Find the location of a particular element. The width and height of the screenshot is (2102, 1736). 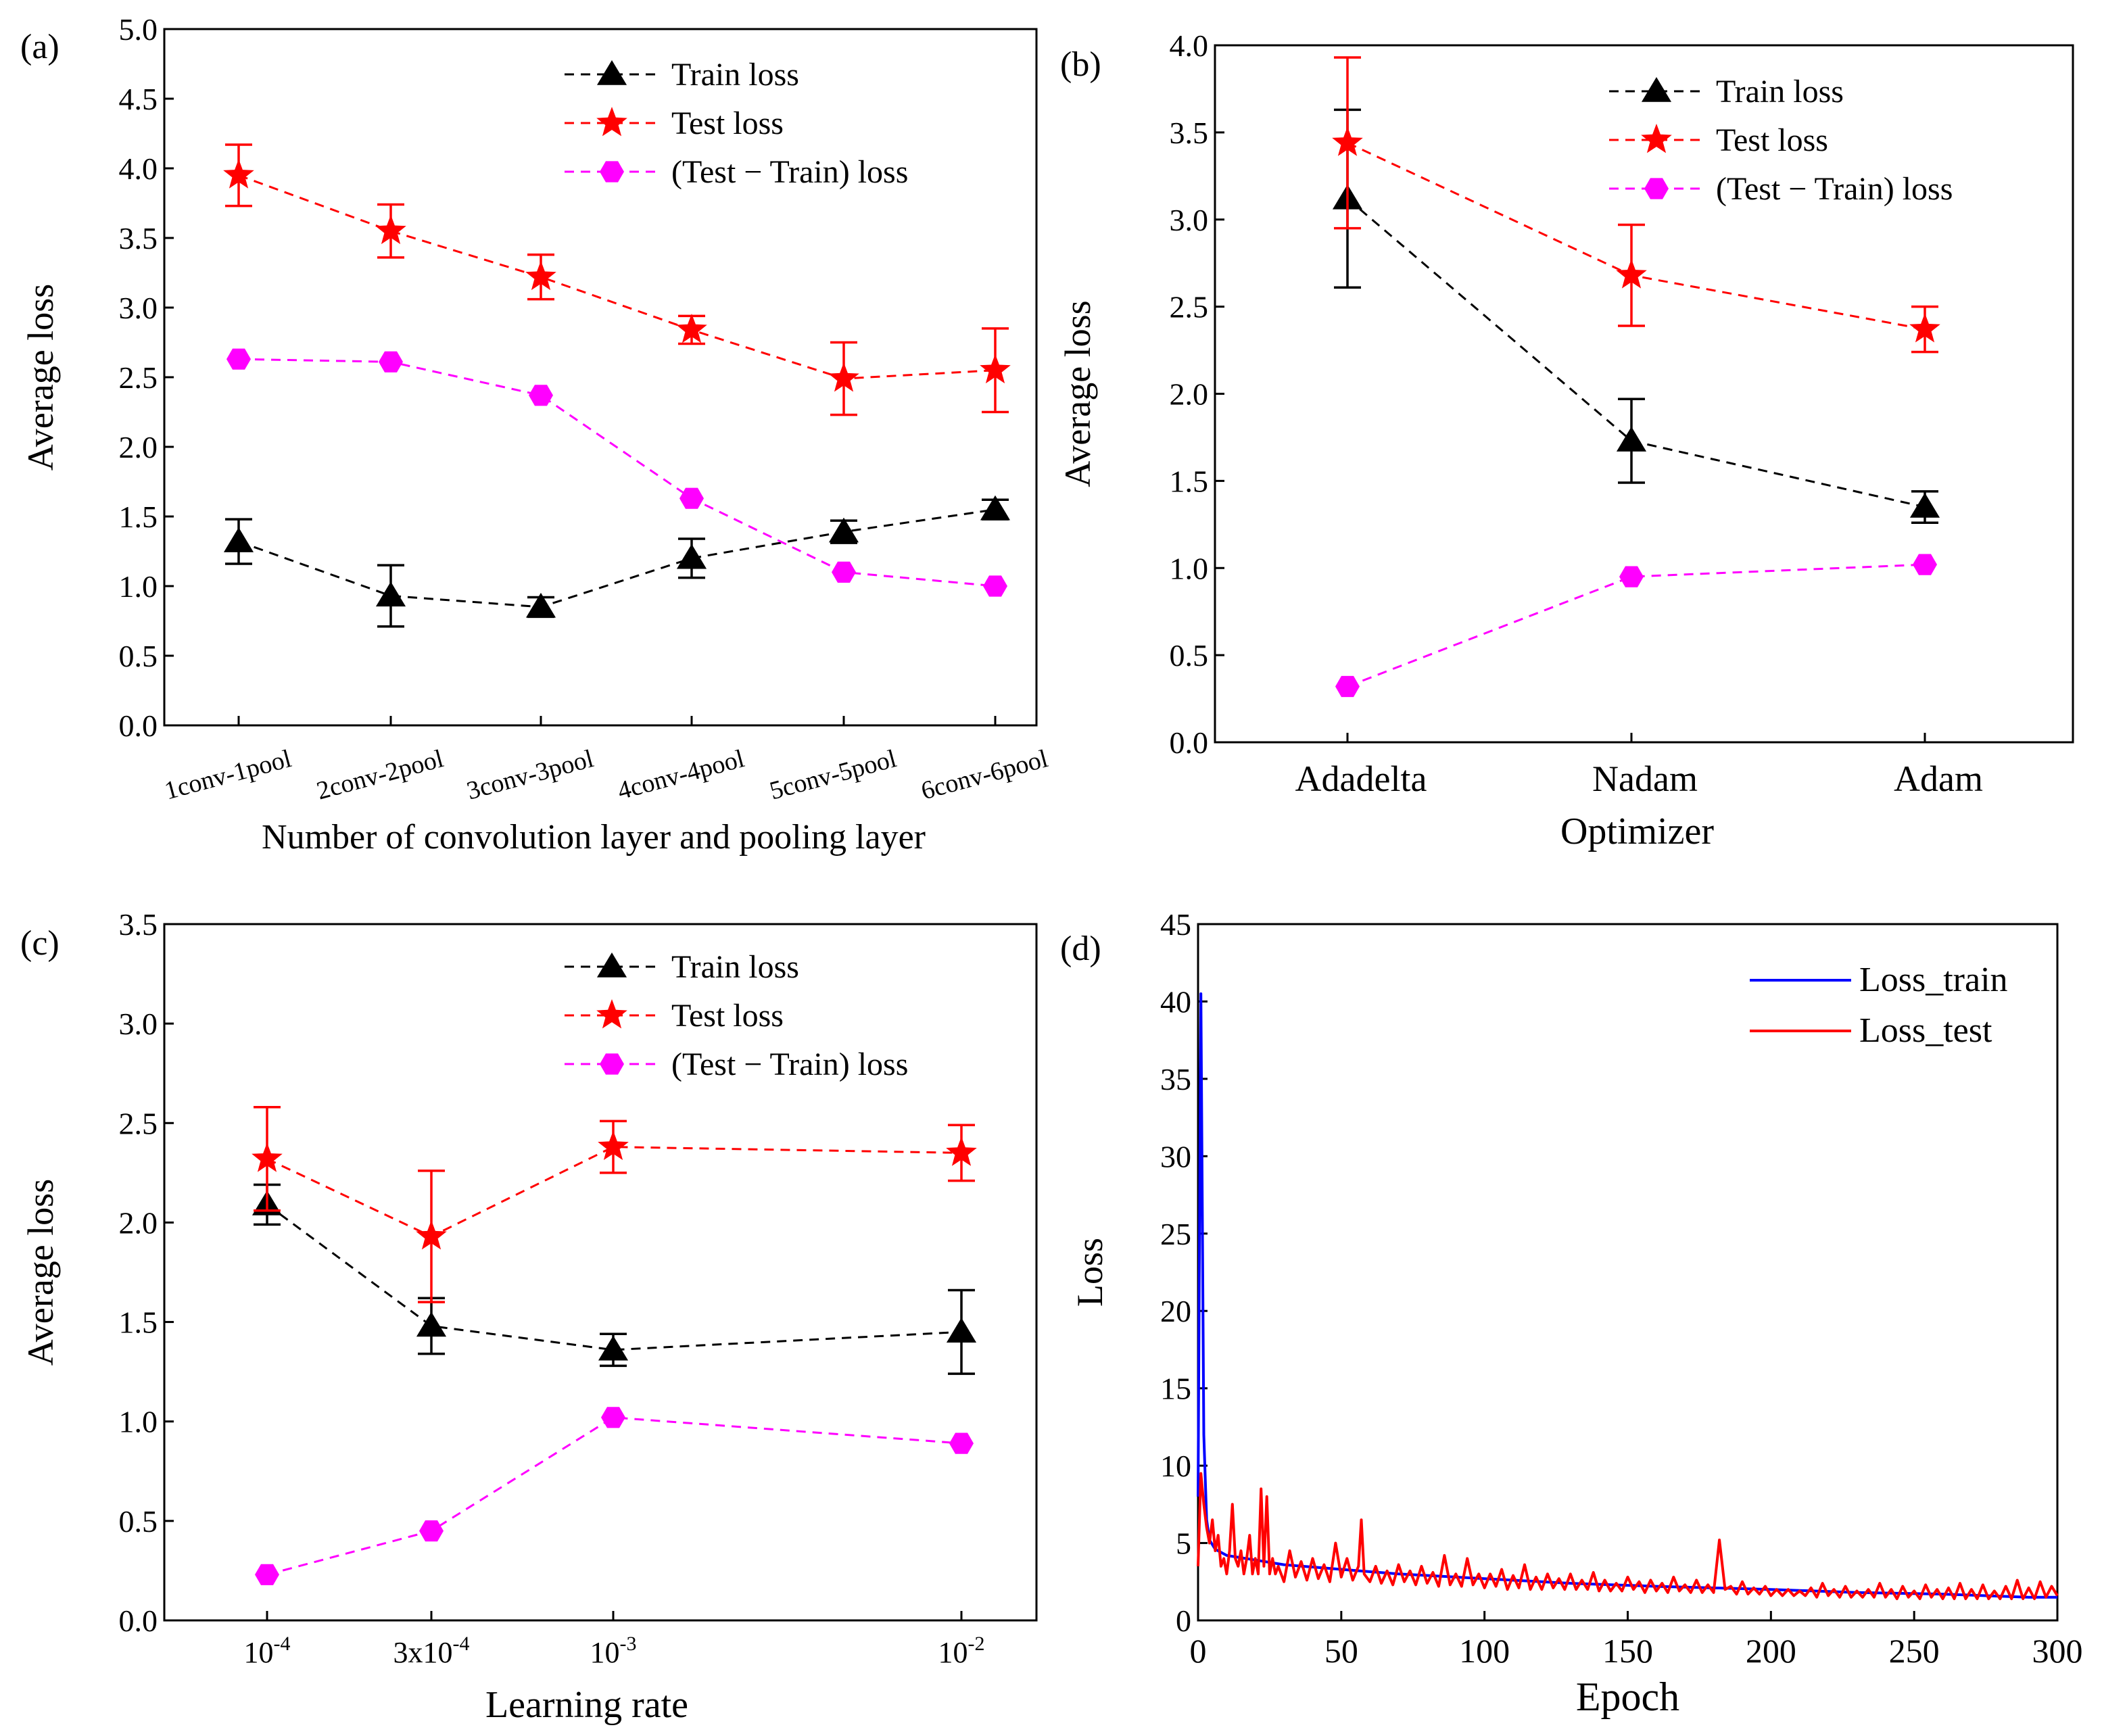

x-tick-label: 10⁻³ is located at coordinates (613, 1651).